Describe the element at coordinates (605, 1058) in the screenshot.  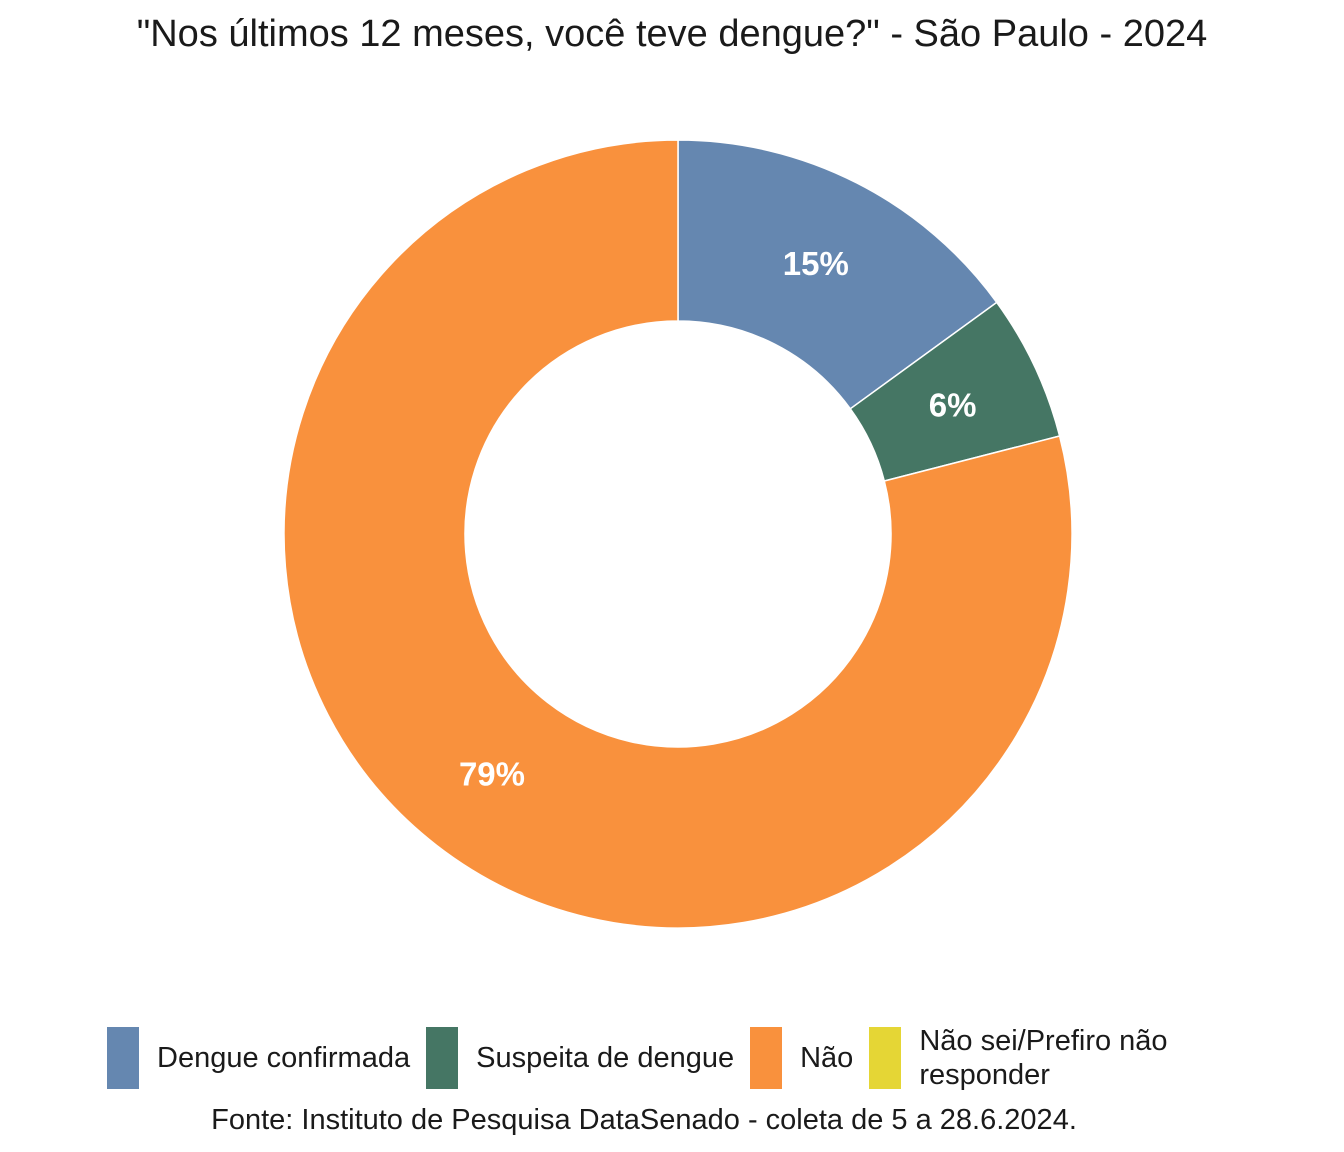
I see `legend-label-suspeita-de-dengue: Suspeita de dengue` at that location.